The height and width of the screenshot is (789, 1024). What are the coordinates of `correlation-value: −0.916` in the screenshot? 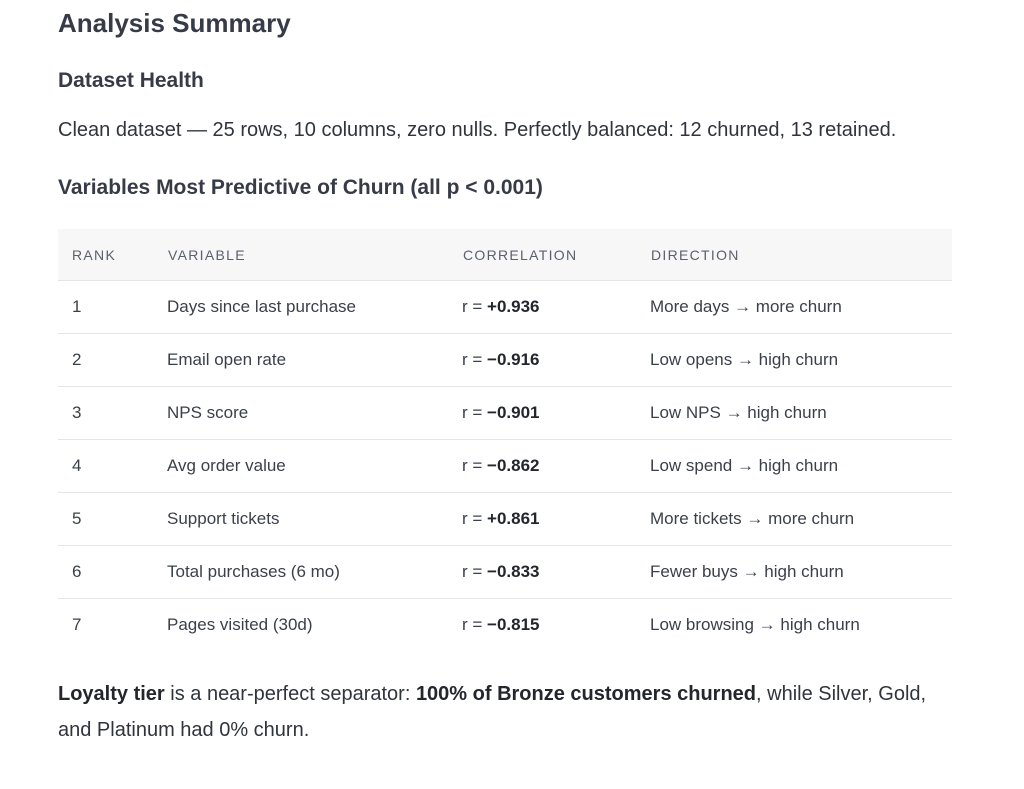 It's located at (513, 359).